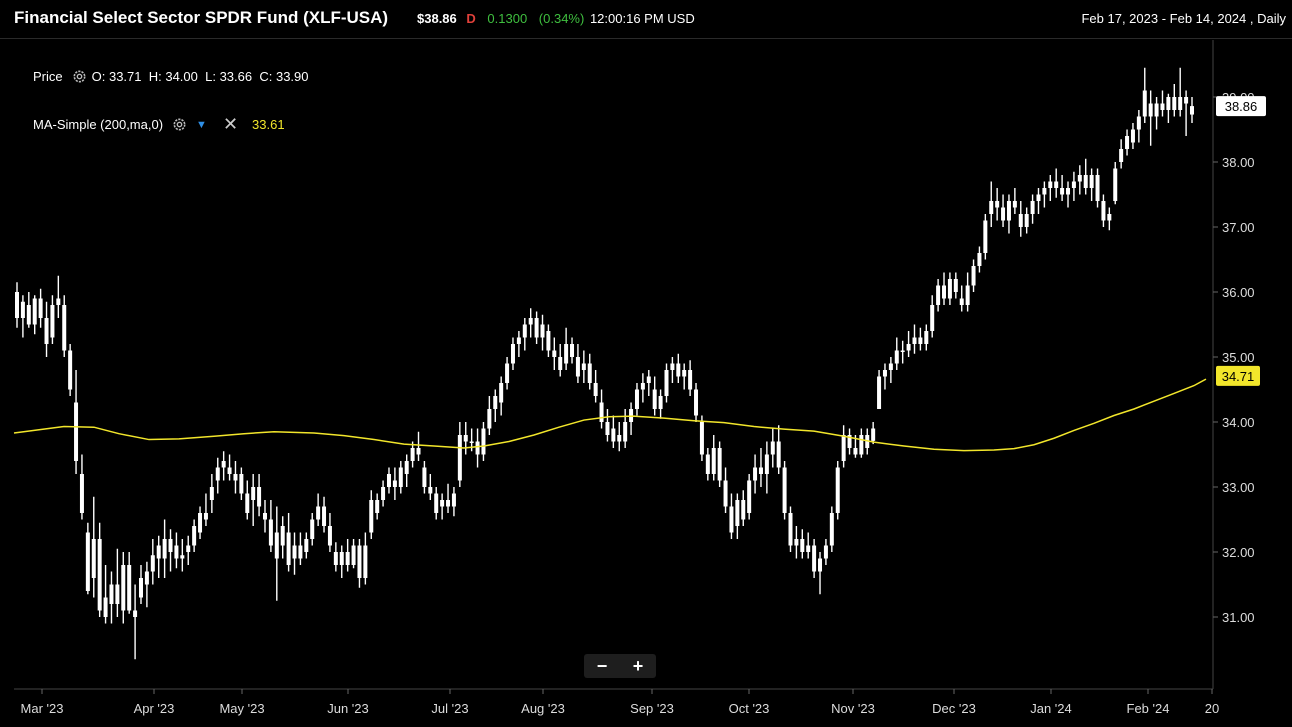 This screenshot has width=1292, height=727. What do you see at coordinates (1183, 18) in the screenshot?
I see `date-range: Feb 17, 2023 - Feb 14, 2024 , Daily` at bounding box center [1183, 18].